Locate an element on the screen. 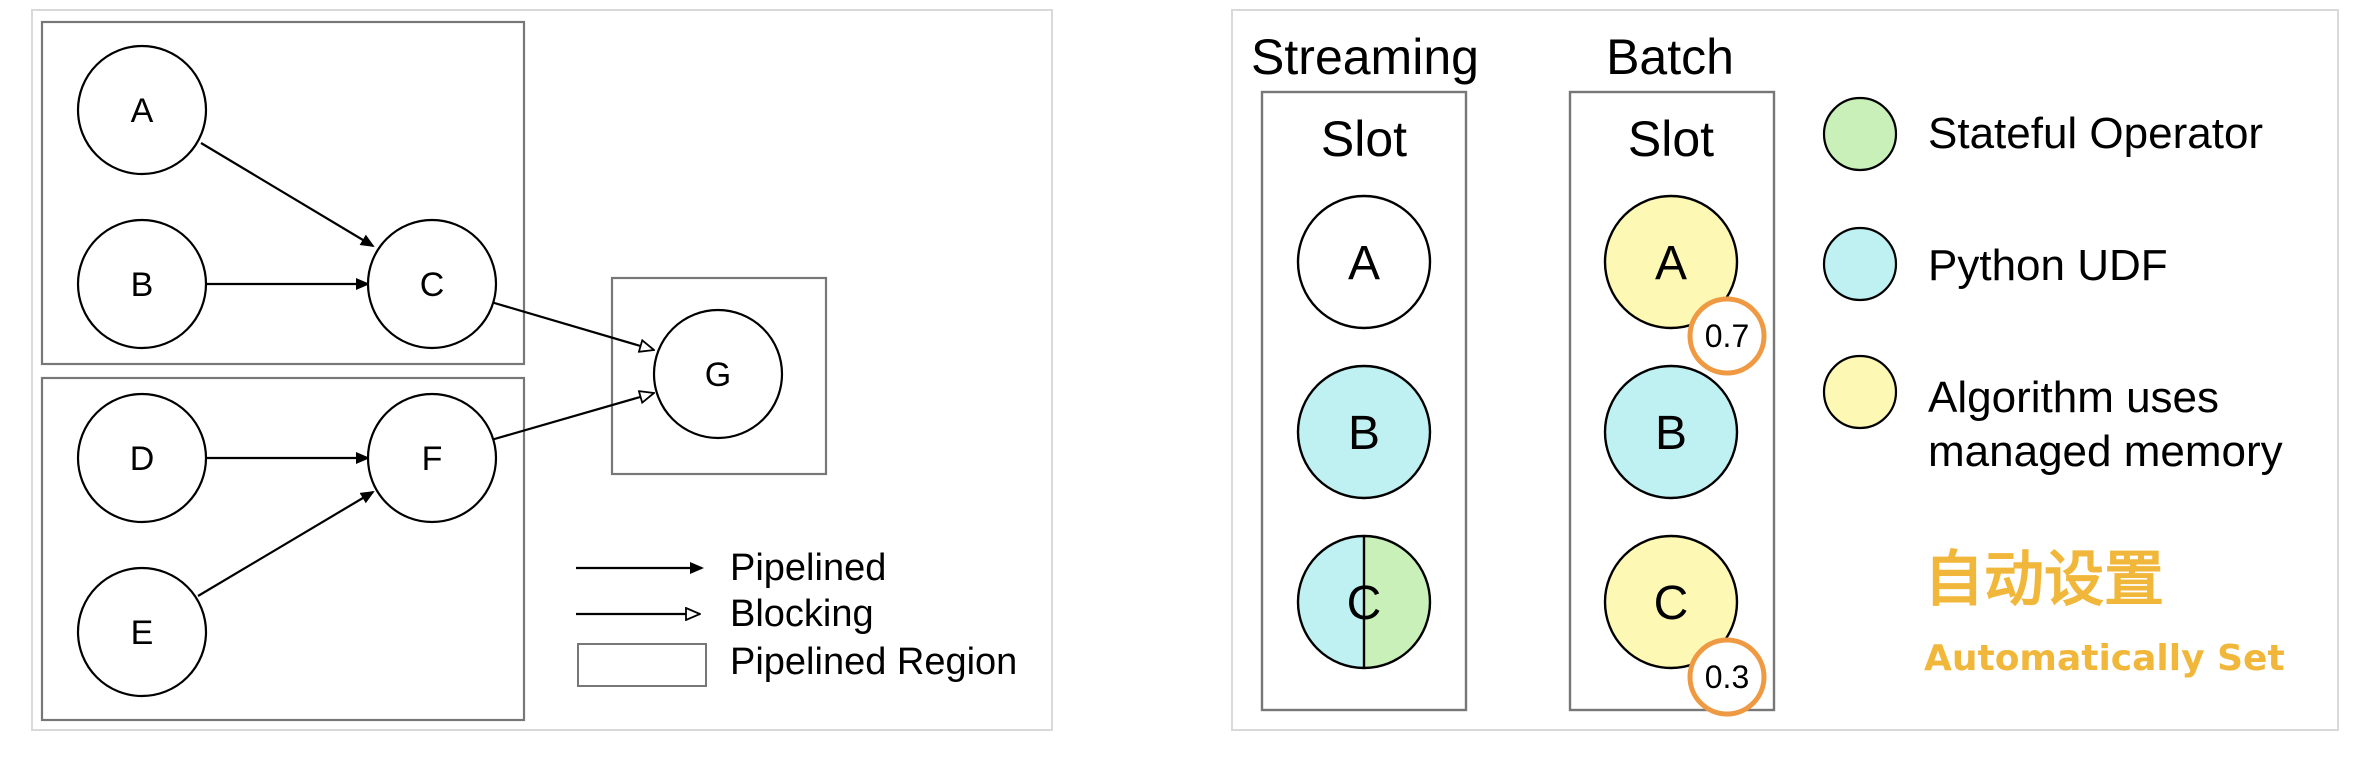  legend-stateful-label: Stateful Operator is located at coordinates (2095, 133).